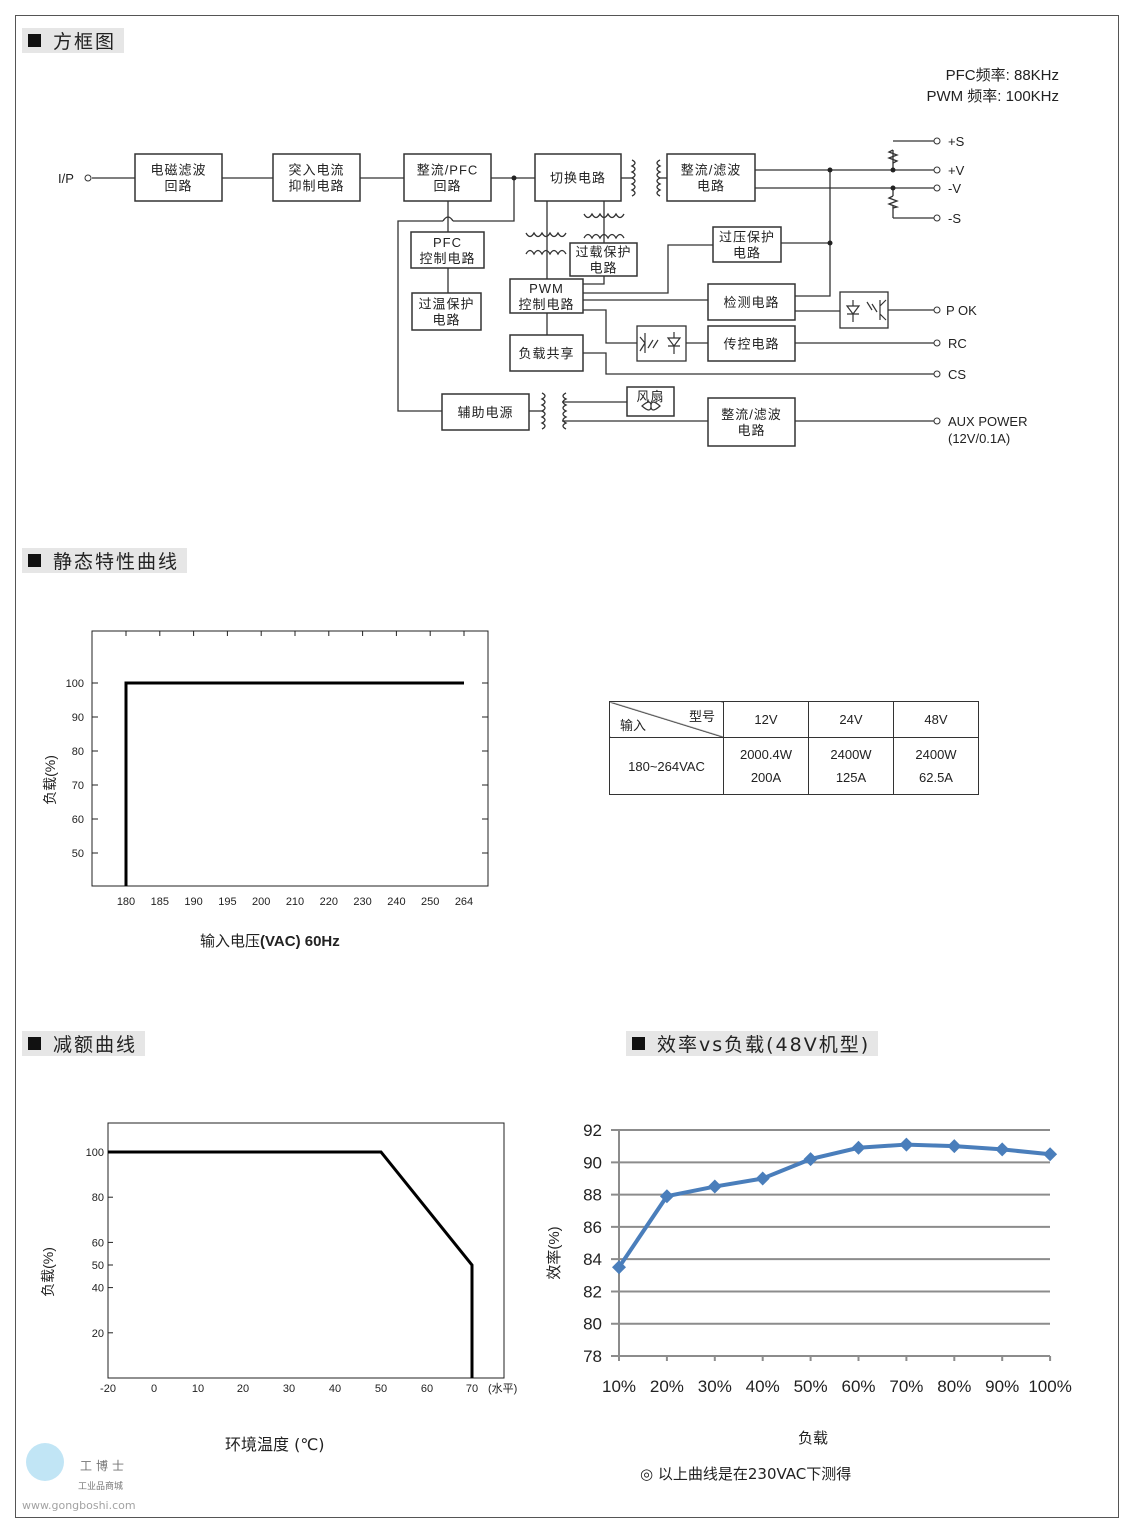 This screenshot has height=1527, width=1135. What do you see at coordinates (448, 170) in the screenshot?
I see `block-label: 整流/PFC` at bounding box center [448, 170].